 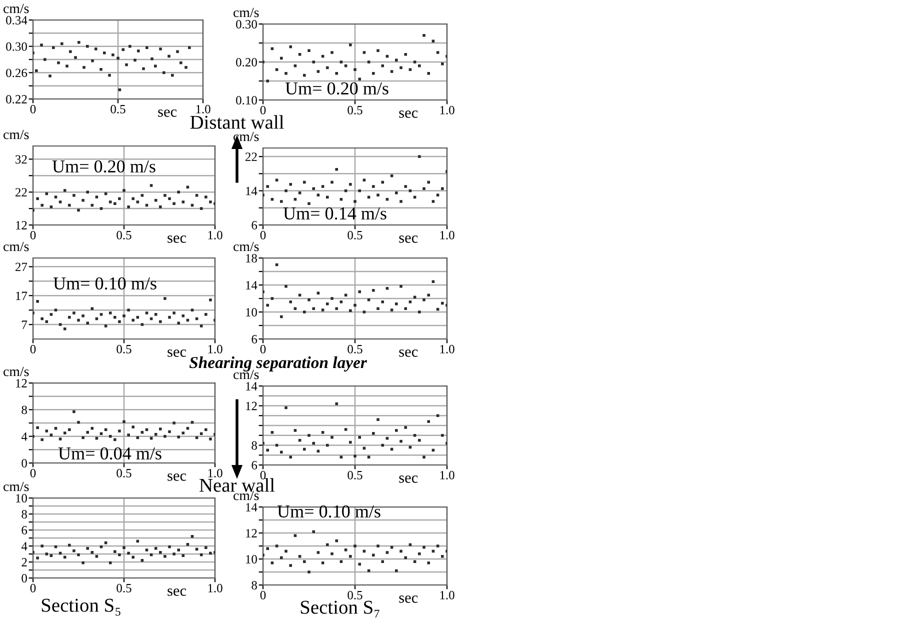 What do you see at coordinates (251, 156) in the screenshot?
I see `y-tick-label: 22` at bounding box center [251, 156].